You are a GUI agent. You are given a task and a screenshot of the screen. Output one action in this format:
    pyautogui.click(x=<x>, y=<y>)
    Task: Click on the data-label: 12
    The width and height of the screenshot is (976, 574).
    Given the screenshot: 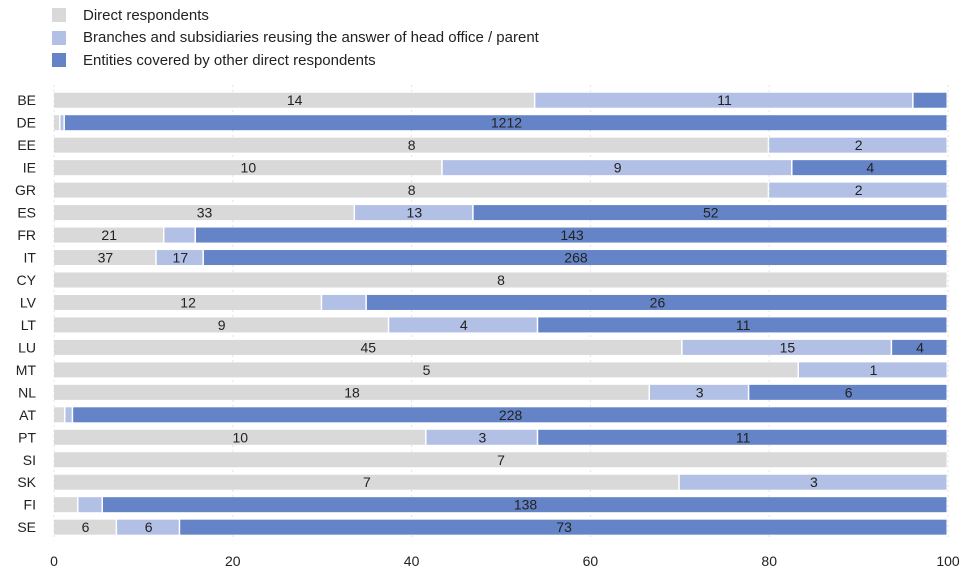 What is the action you would take?
    pyautogui.click(x=188, y=302)
    